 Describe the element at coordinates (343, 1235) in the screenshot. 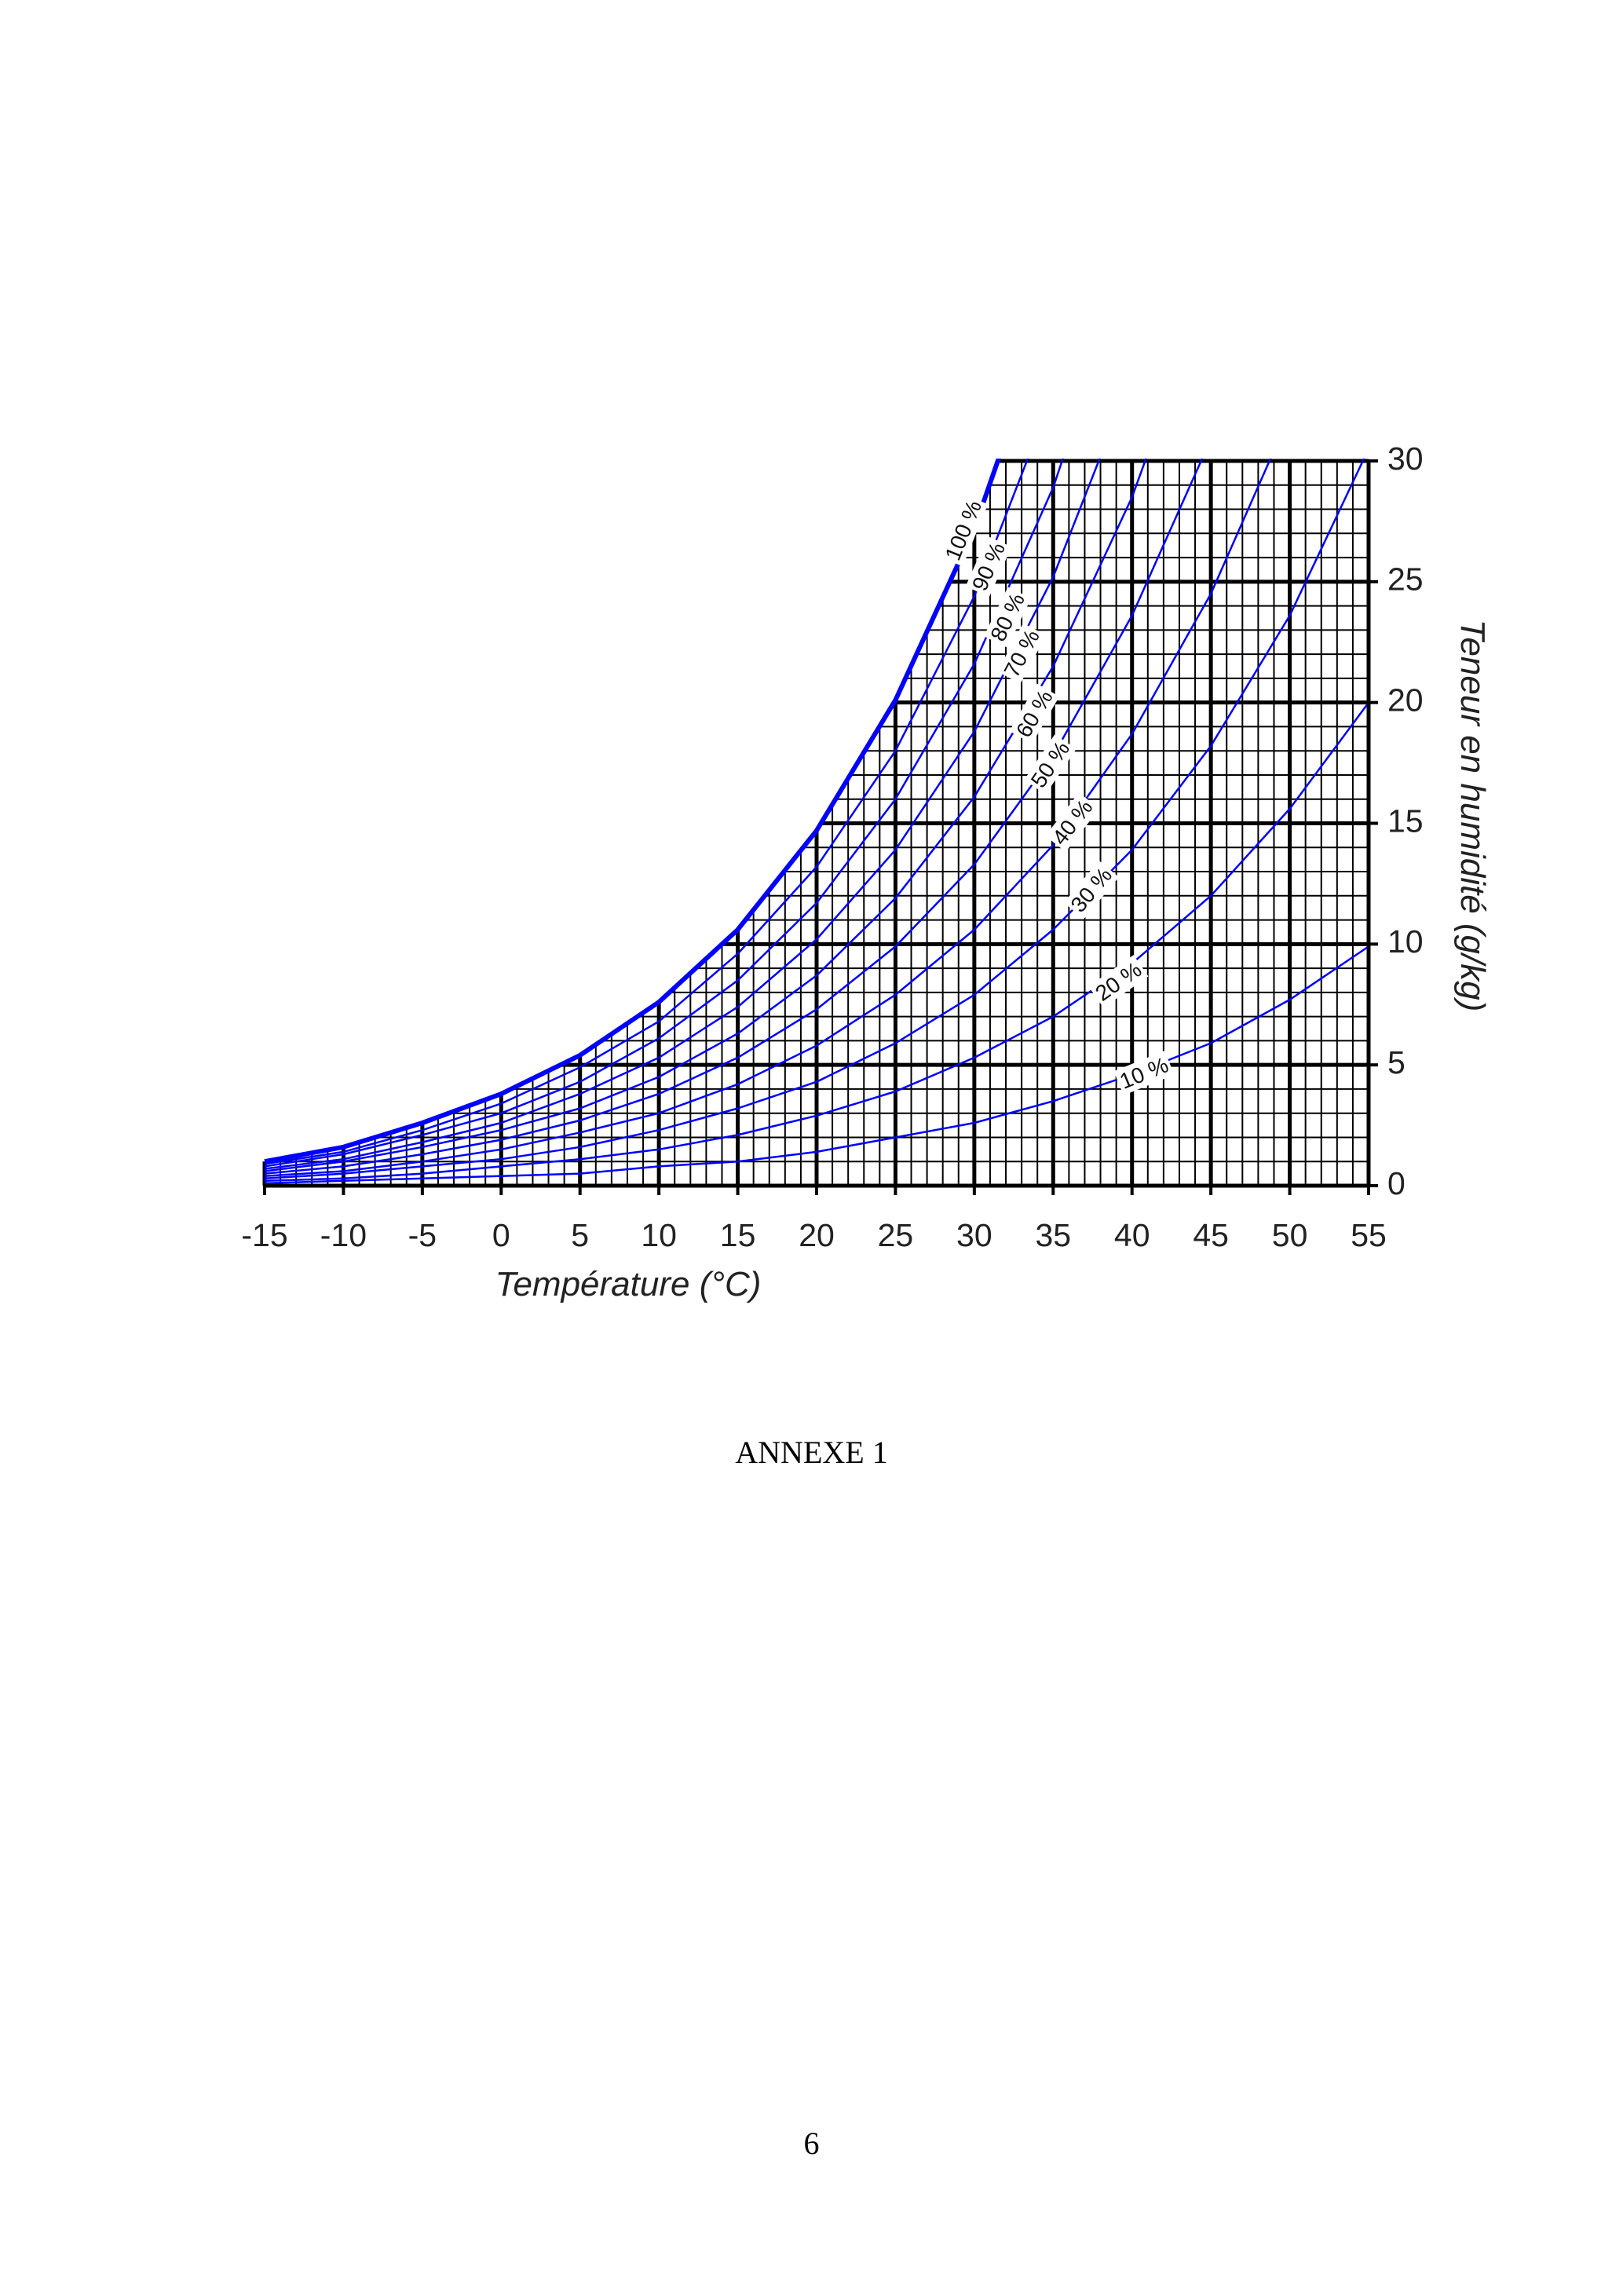

I see `x-tick-label: -10` at that location.